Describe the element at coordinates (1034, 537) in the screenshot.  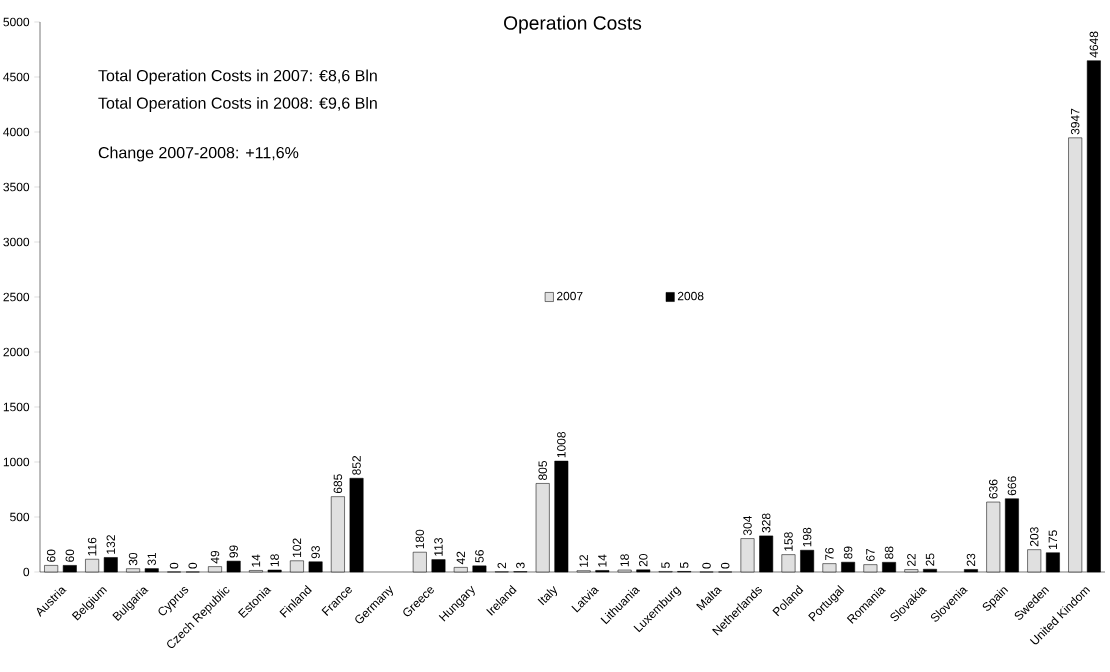
I see `data-label: 203` at that location.